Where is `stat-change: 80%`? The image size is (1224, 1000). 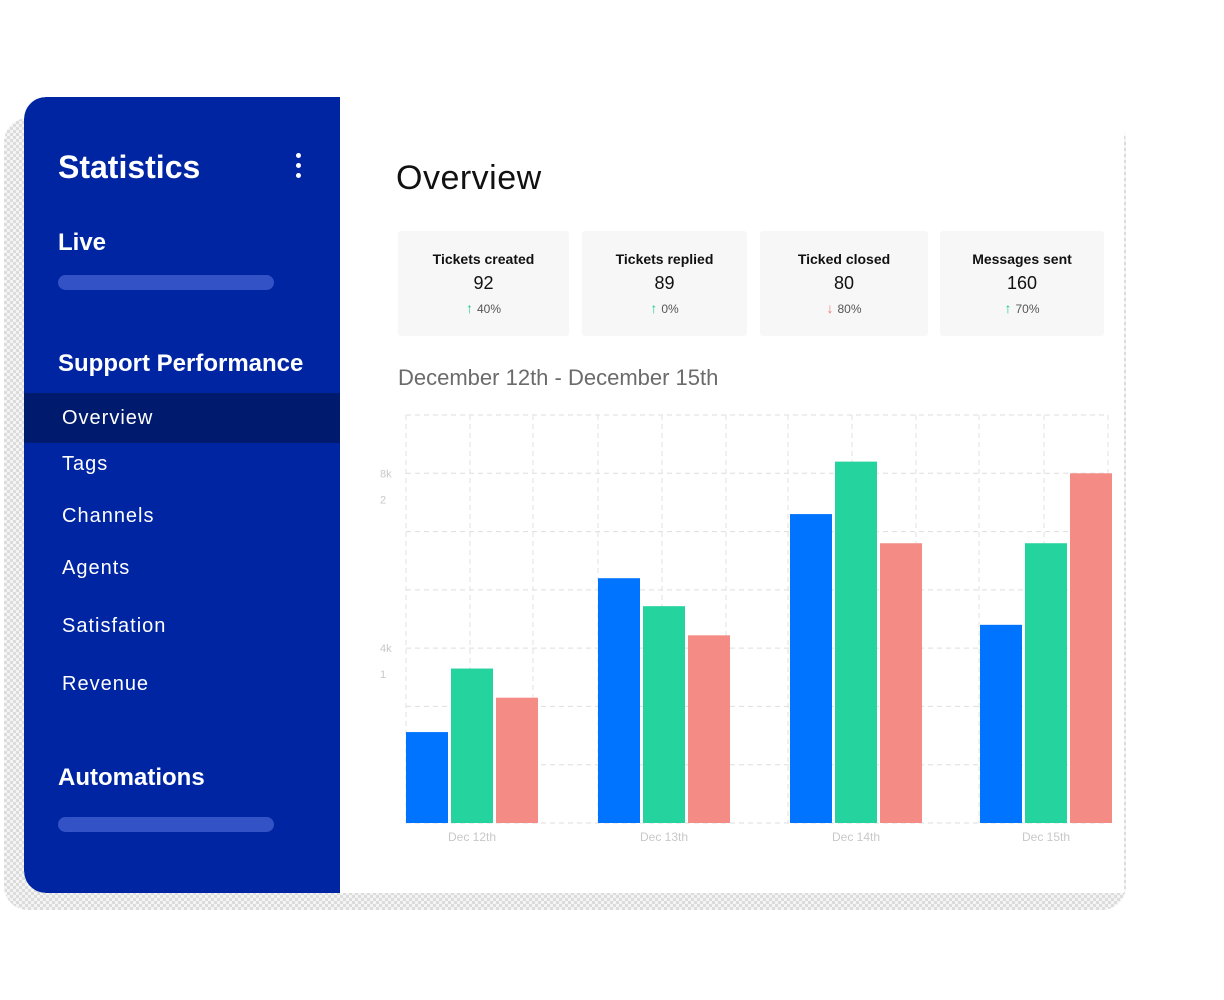
stat-change: 80% is located at coordinates (849, 309).